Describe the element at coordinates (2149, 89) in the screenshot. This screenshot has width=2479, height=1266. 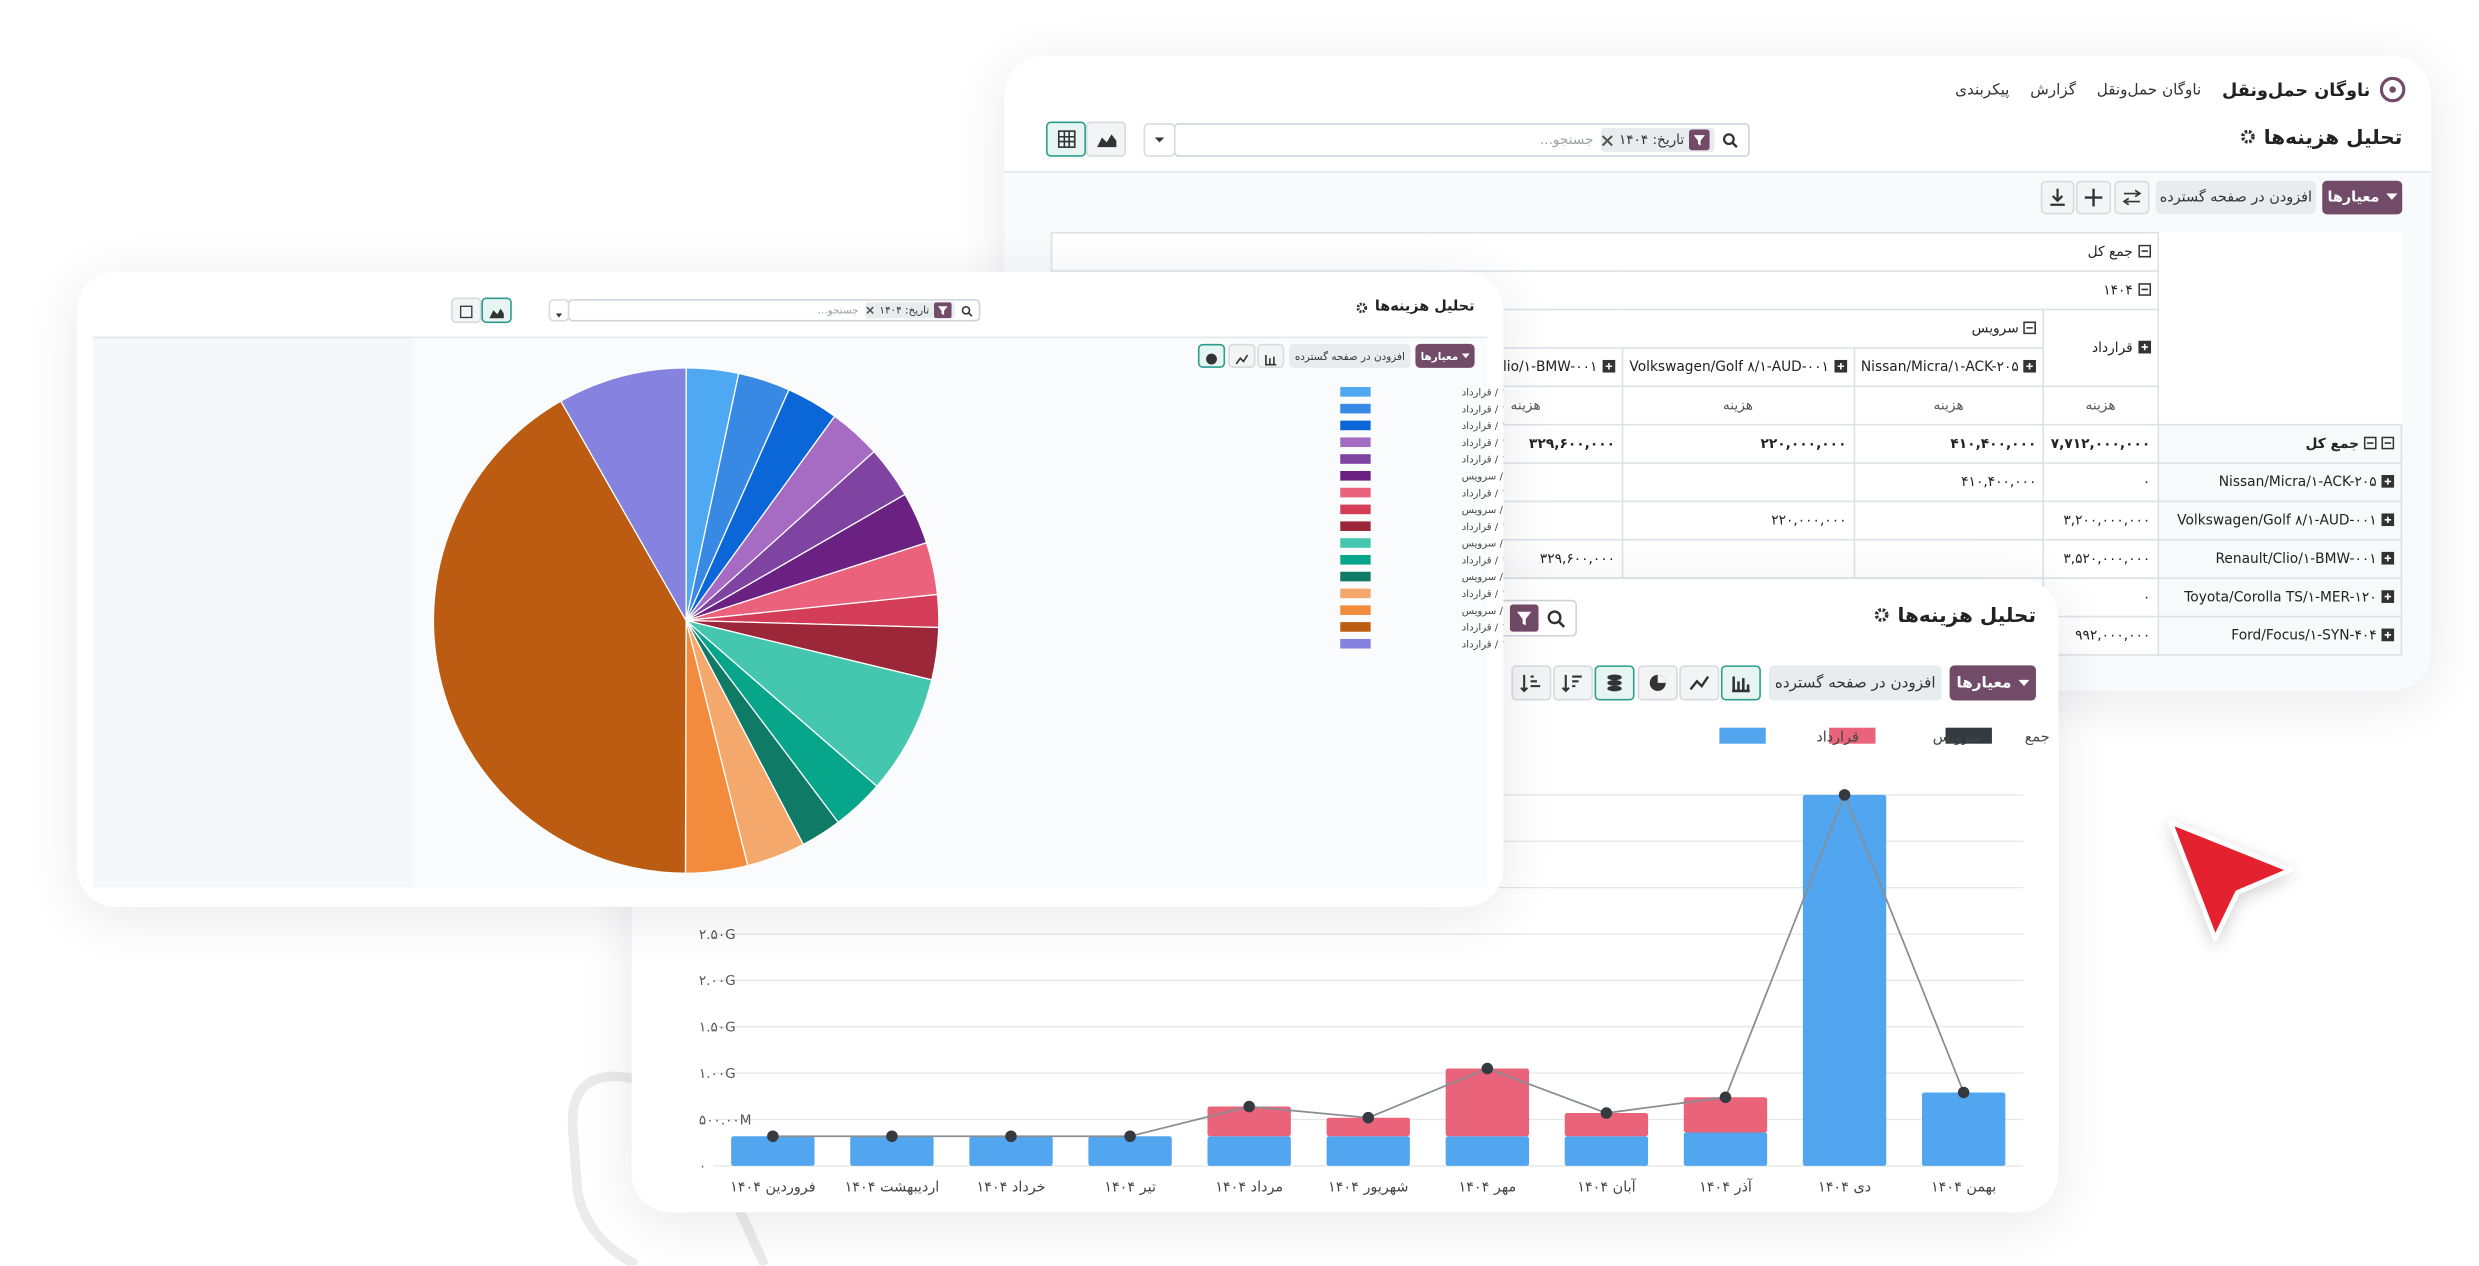
I see `menu-item: ناوگان حمل‌ونقل` at that location.